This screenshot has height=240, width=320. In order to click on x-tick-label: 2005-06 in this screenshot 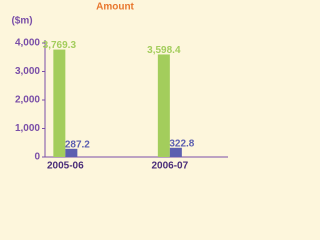, I will do `click(65, 166)`.